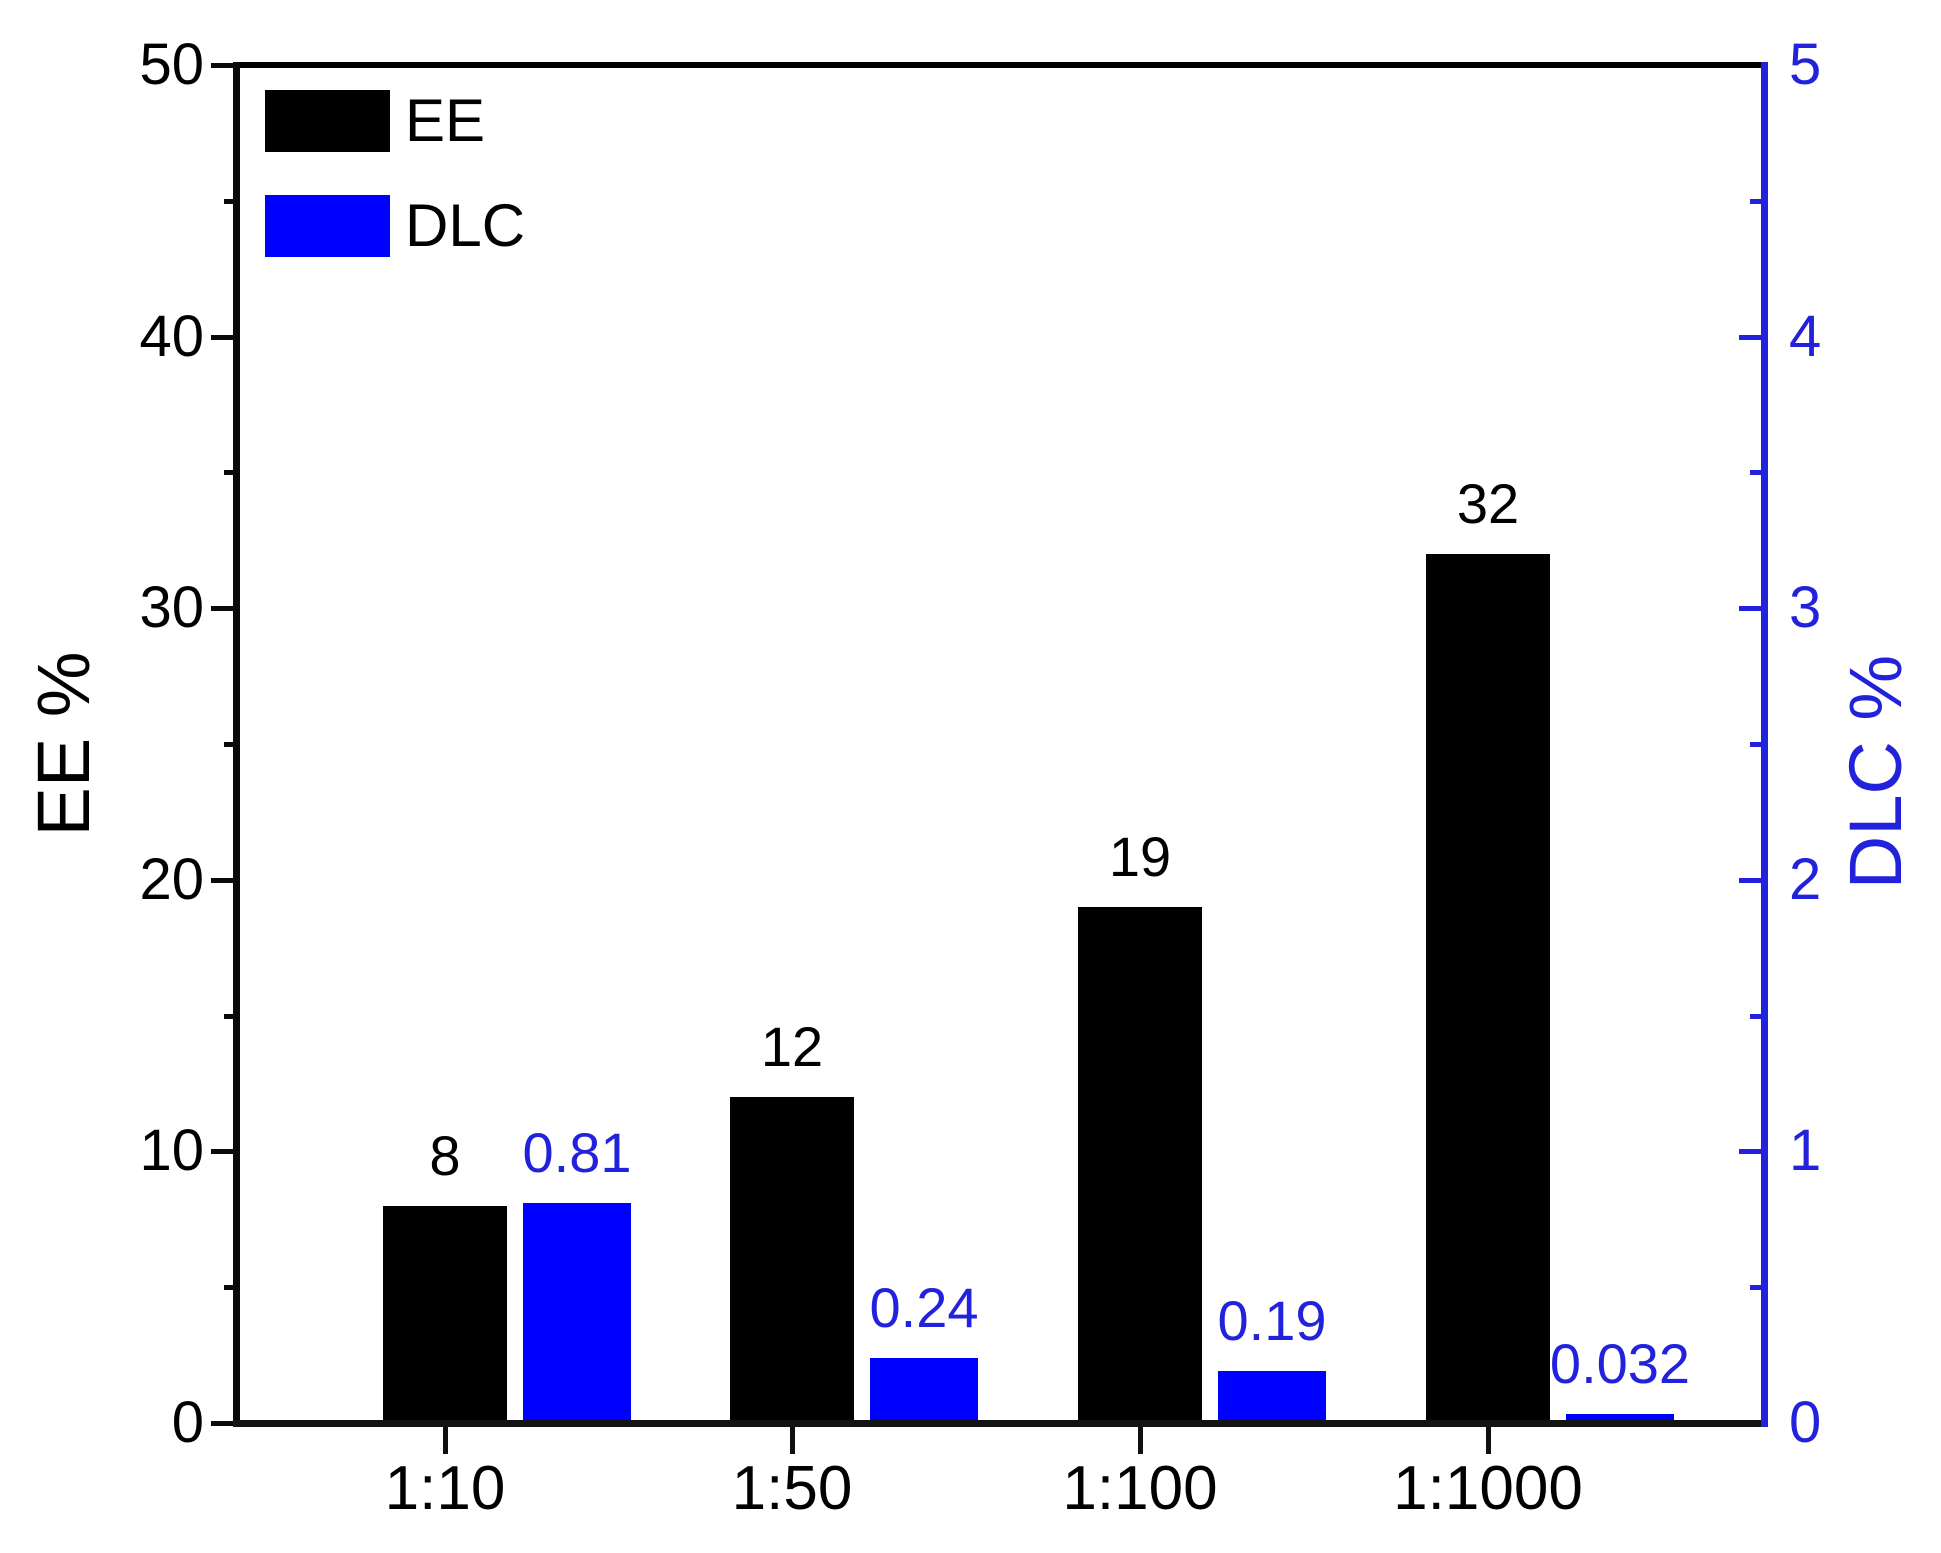  What do you see at coordinates (1805, 879) in the screenshot?
I see `right-axis-tick-label: 2` at bounding box center [1805, 879].